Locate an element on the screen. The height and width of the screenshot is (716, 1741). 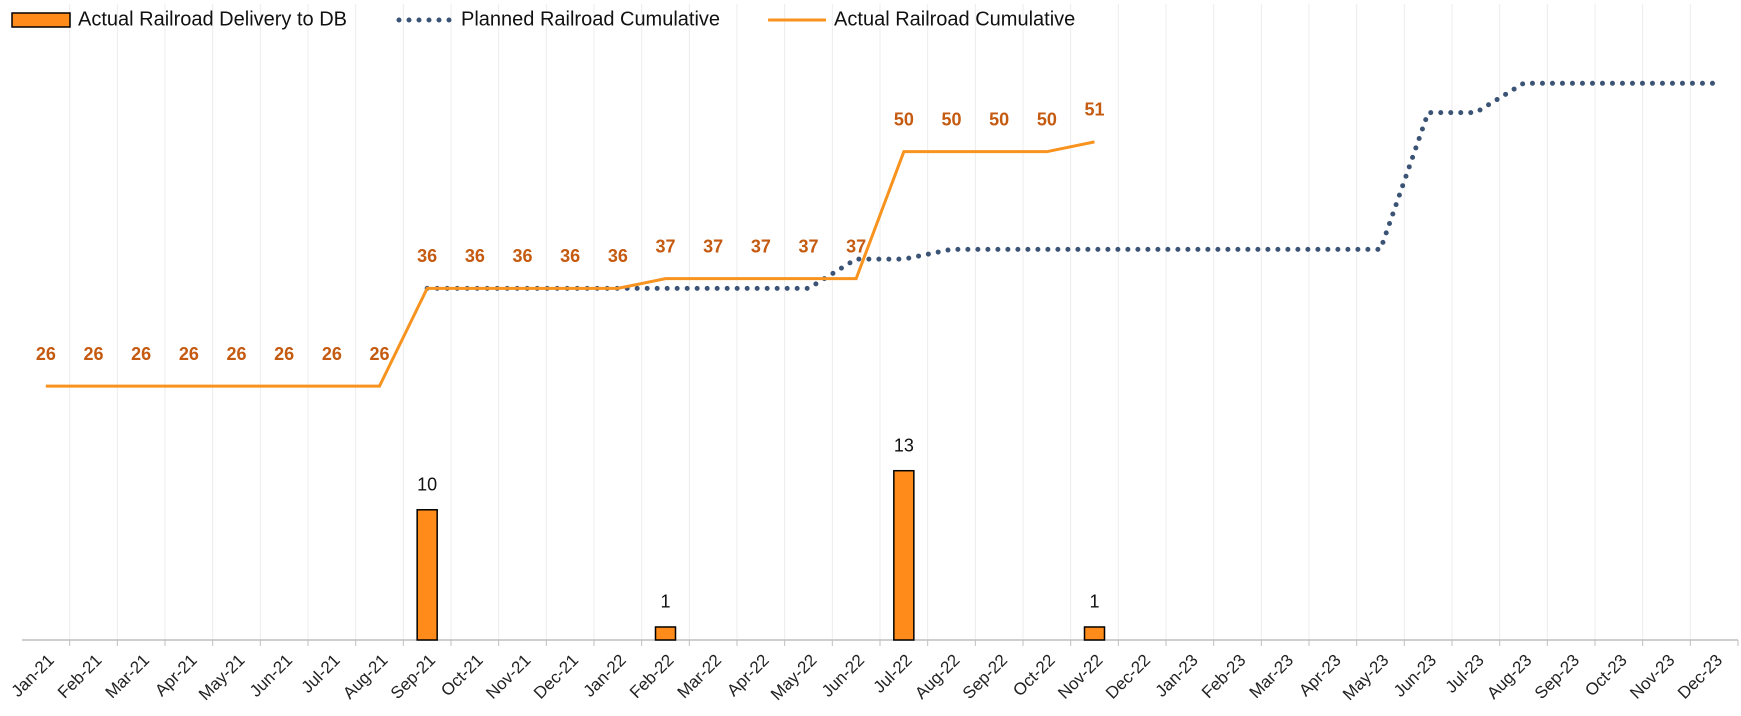
data-label: 51 is located at coordinates (1094, 110).